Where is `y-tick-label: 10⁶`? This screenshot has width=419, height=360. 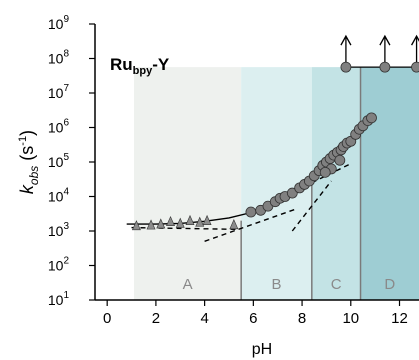
y-tick-label: 10⁶ is located at coordinates (59, 127).